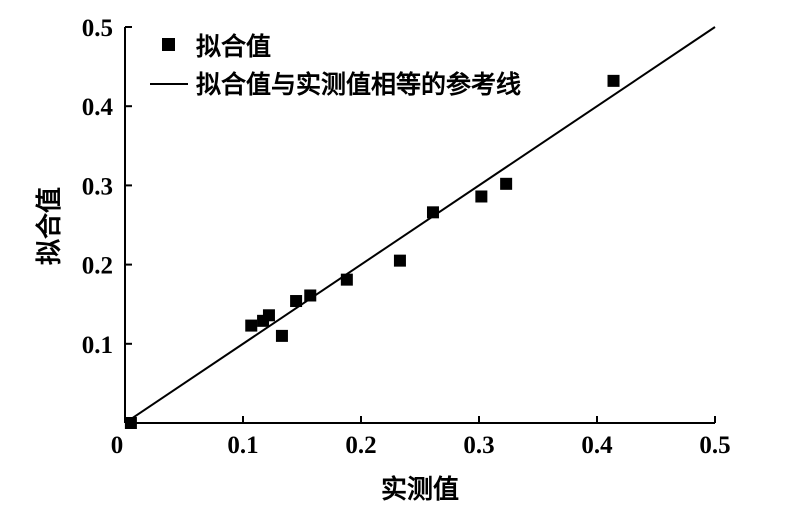 This screenshot has height=528, width=796. What do you see at coordinates (360, 445) in the screenshot?
I see `x-tick-label: 0.2` at bounding box center [360, 445].